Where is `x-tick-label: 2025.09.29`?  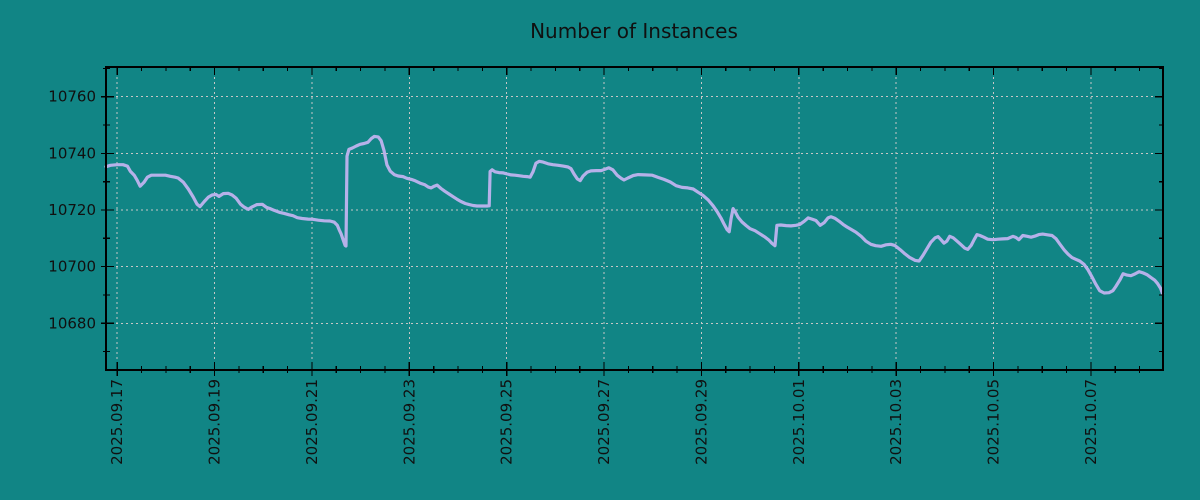
x-tick-label: 2025.09.29 is located at coordinates (701, 422).